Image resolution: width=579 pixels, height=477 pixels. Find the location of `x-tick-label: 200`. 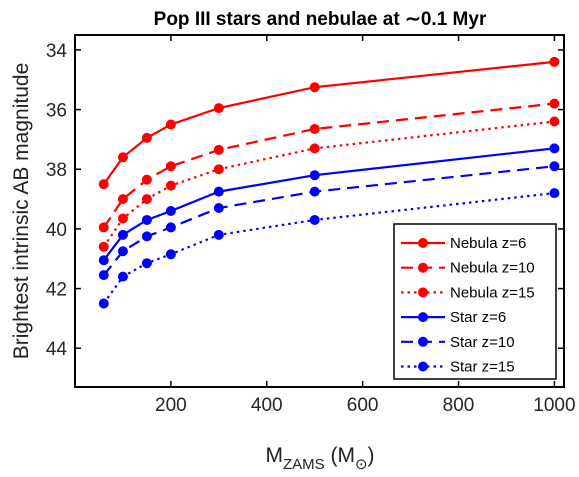

x-tick-label: 200 is located at coordinates (171, 405).